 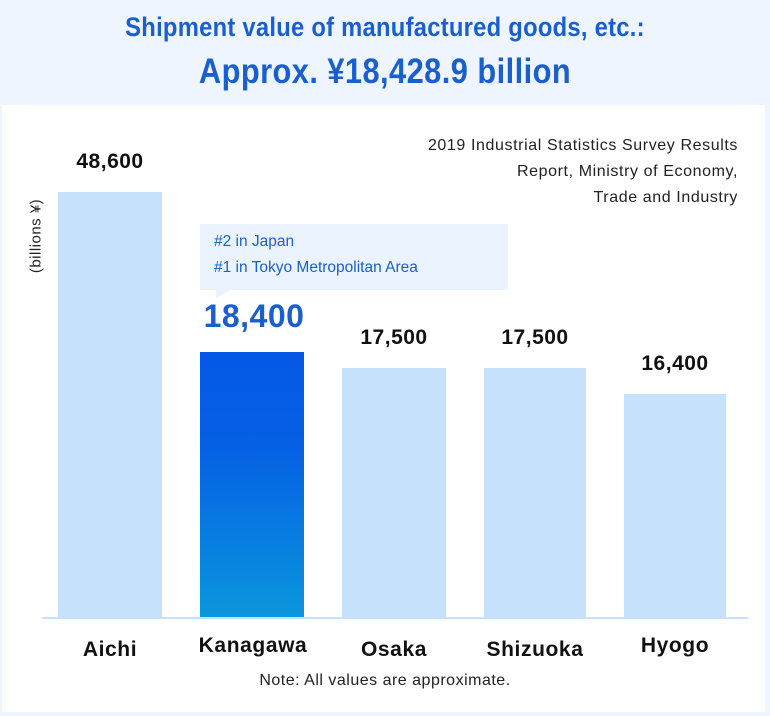 What do you see at coordinates (223, 294) in the screenshot?
I see `callout-pointer` at bounding box center [223, 294].